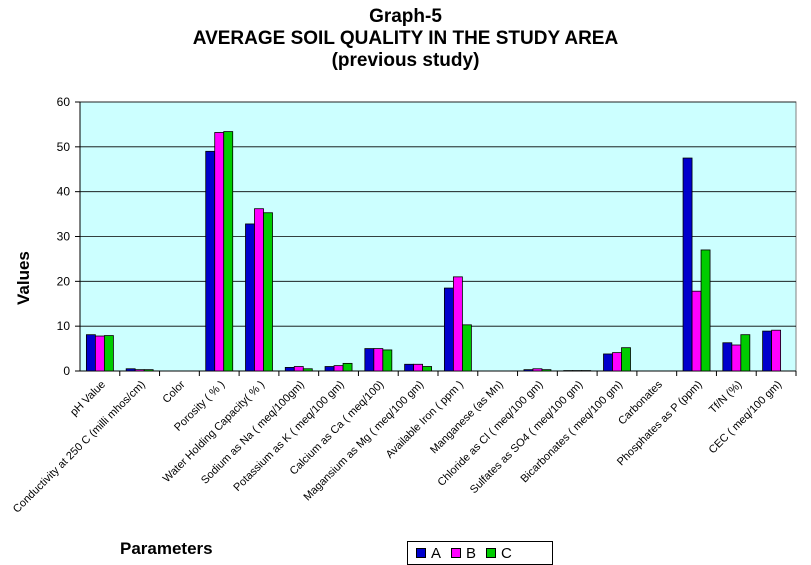 The image size is (811, 565). Describe the element at coordinates (491, 553) in the screenshot. I see `legend-swatch-c` at that location.